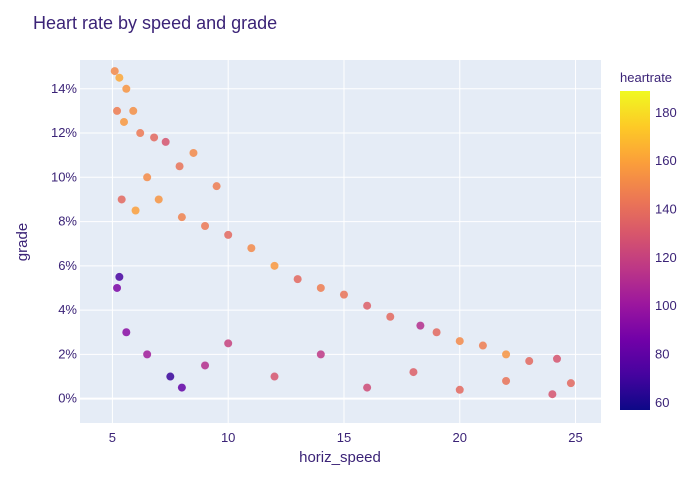 The width and height of the screenshot is (700, 500). I want to click on y-tick-labels: 0% 2% 4% 6% 8% 10% 12% 14%, so click(64, 243).